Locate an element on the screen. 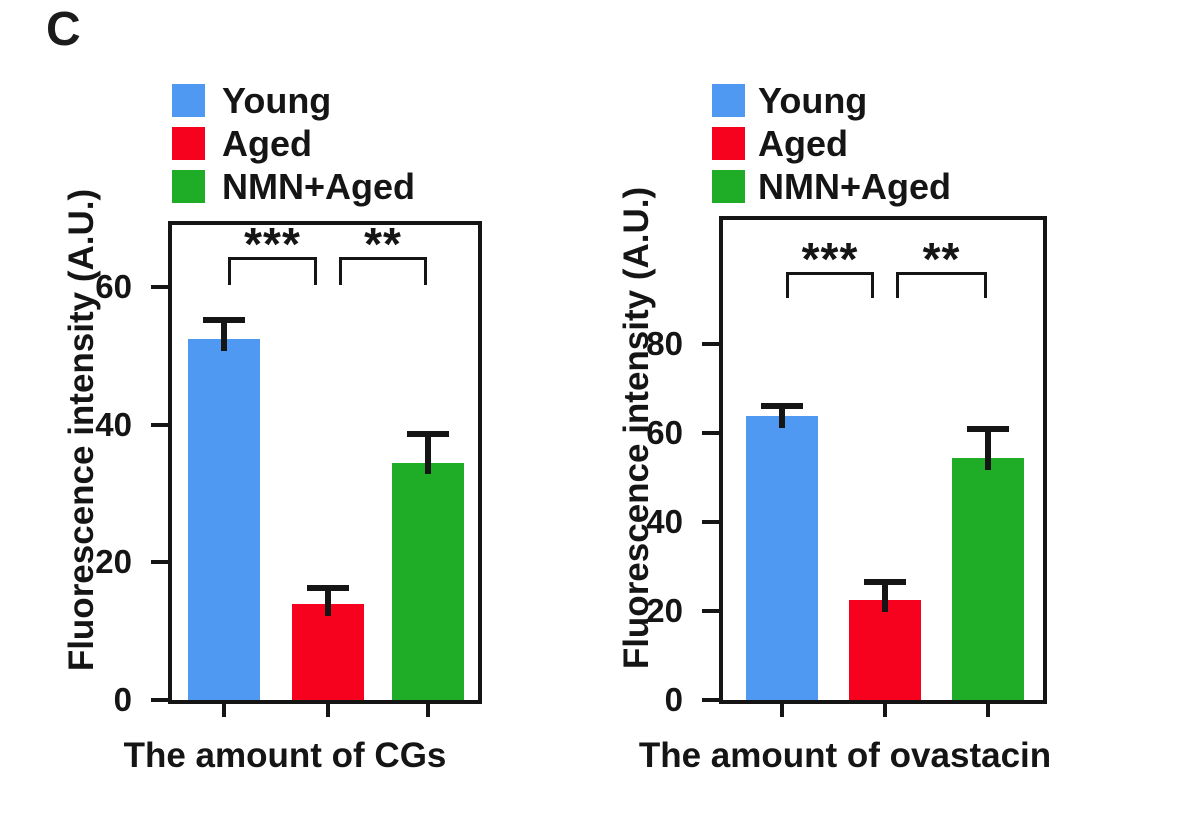  chart-title: The amount of CGs is located at coordinates (285, 755).